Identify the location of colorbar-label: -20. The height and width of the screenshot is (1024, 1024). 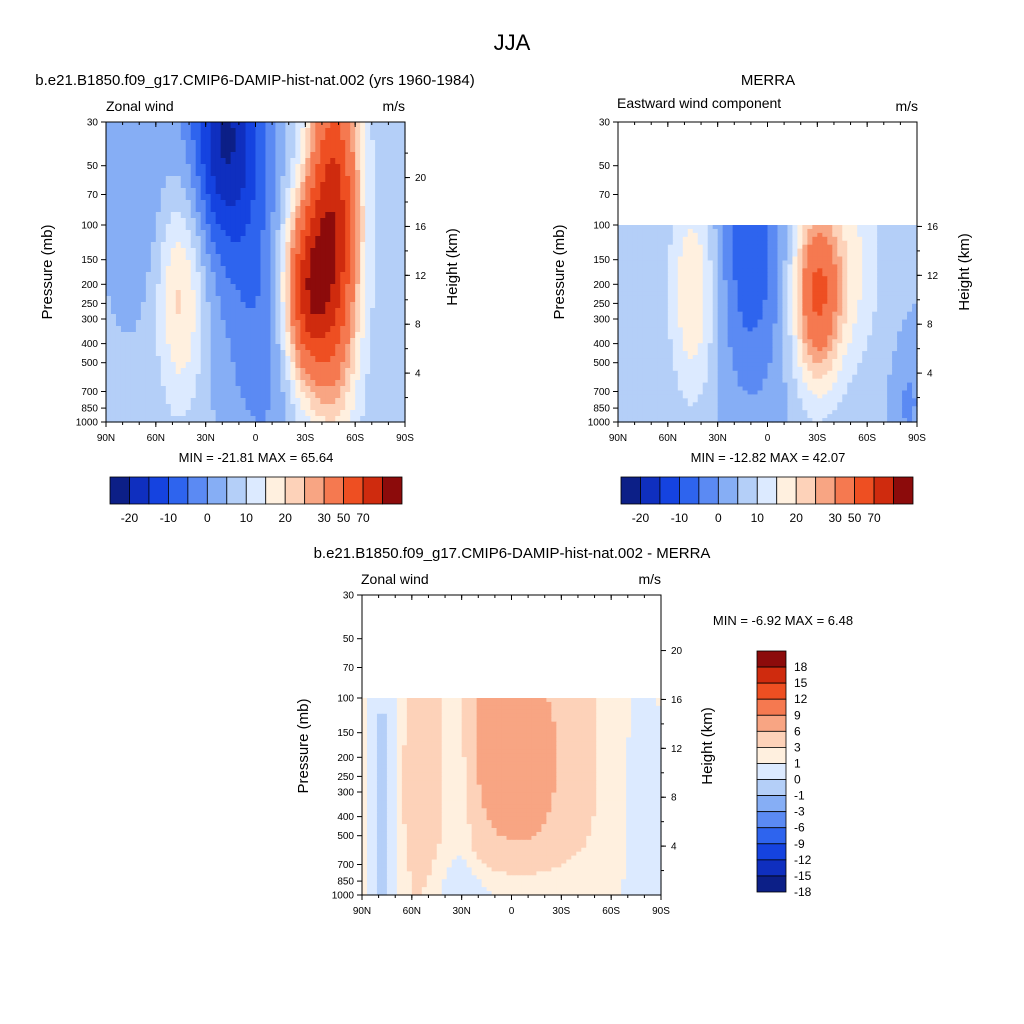
(130, 518).